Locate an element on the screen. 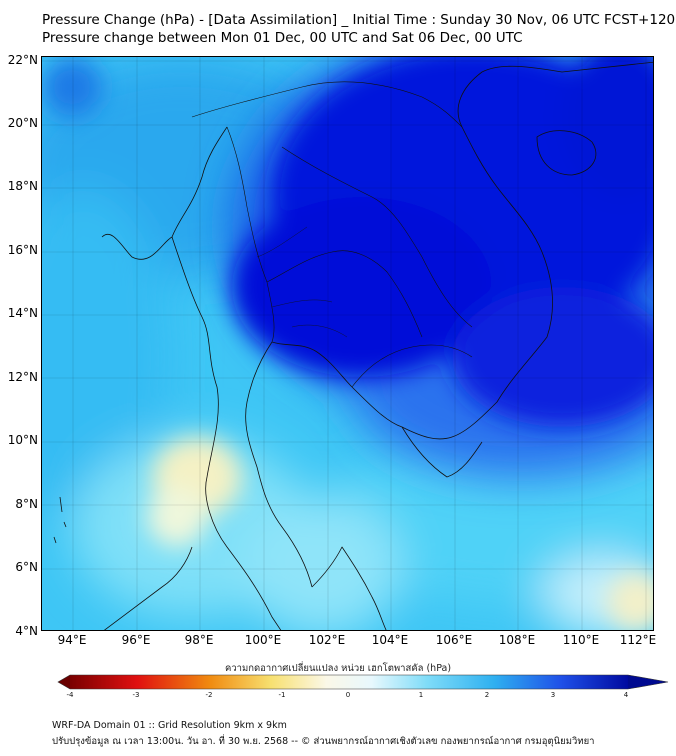 The image size is (676, 756). colorbar-tick: 0 is located at coordinates (348, 695).